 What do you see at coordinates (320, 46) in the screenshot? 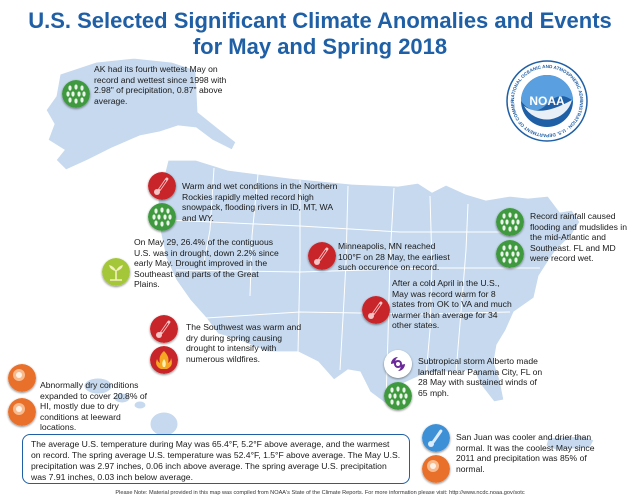
I see `map-title-line-2: for May and Spring 2018` at bounding box center [320, 46].